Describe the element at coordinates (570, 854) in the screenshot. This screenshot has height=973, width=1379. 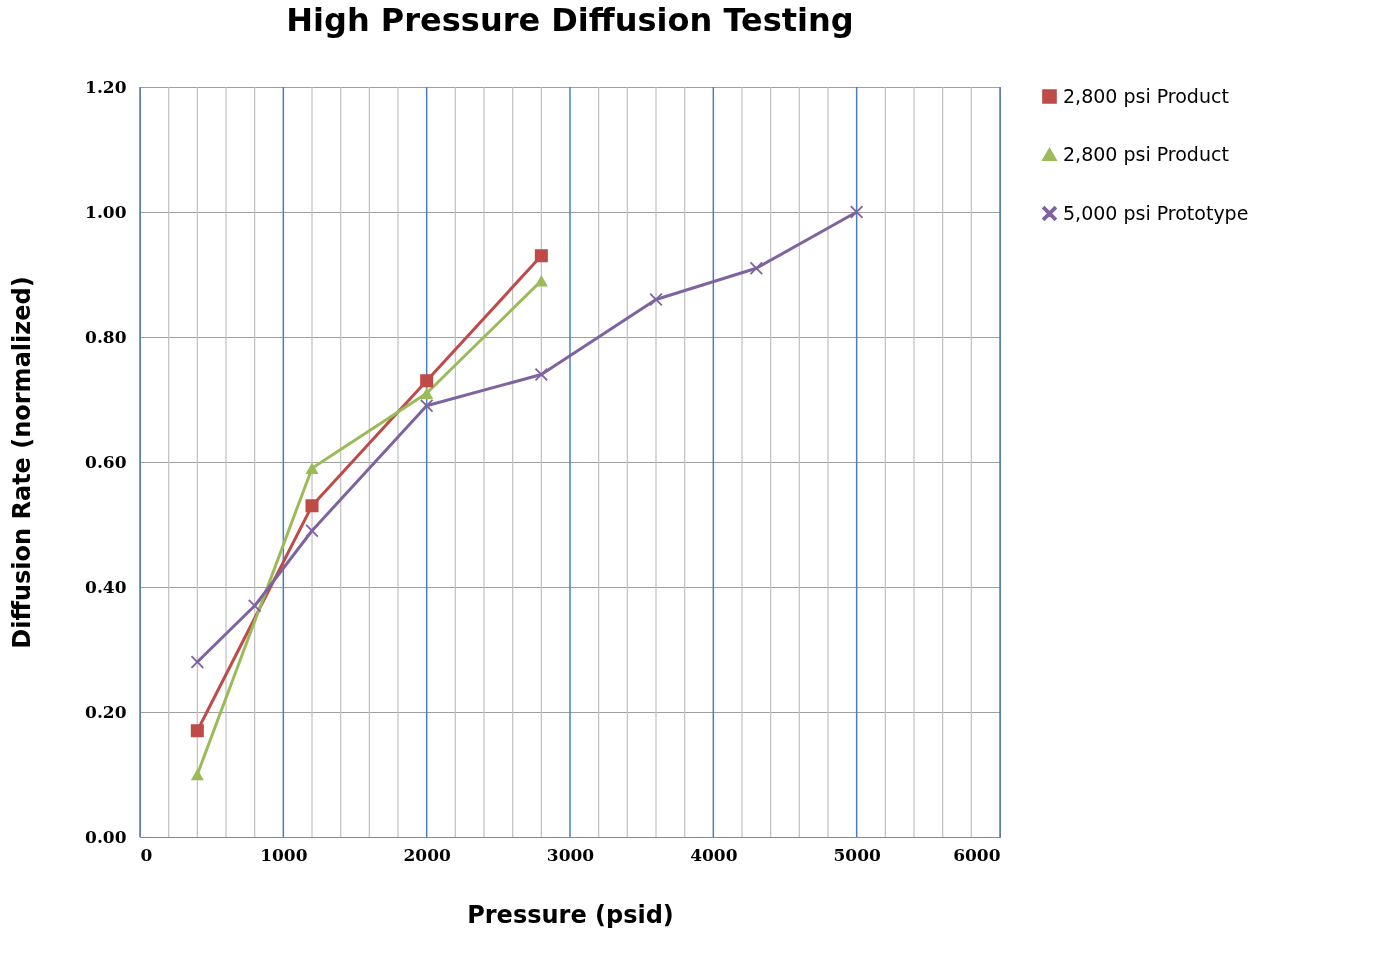
I see `x-tick-label: 3000` at that location.